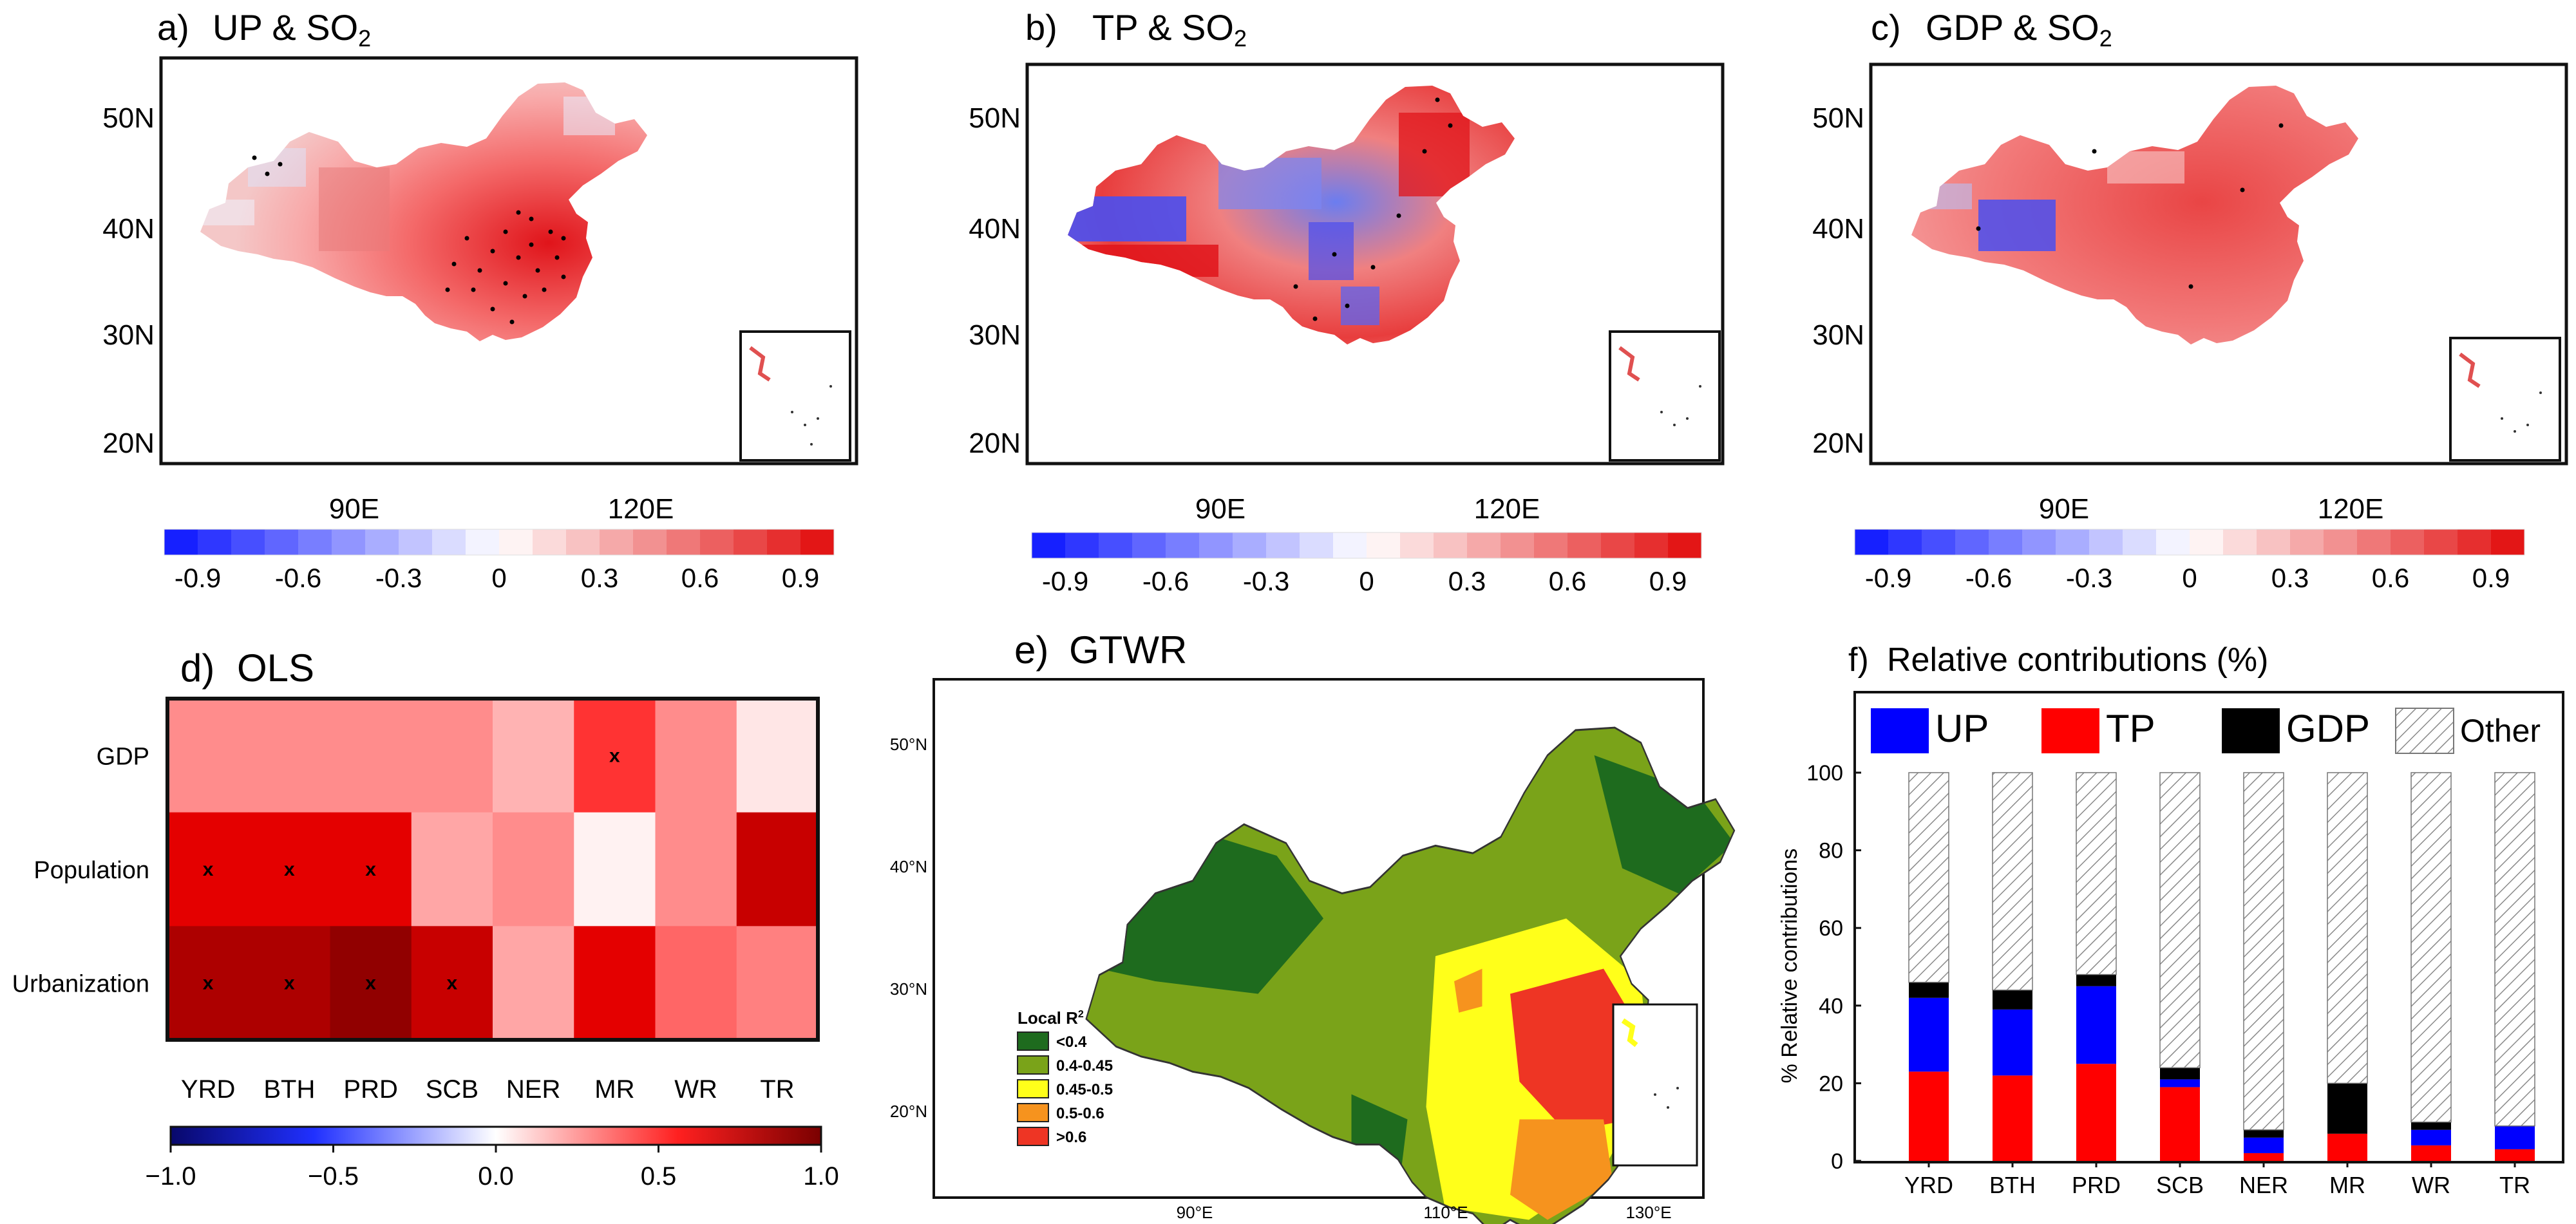 The height and width of the screenshot is (1224, 2576). Describe the element at coordinates (1837, 1161) in the screenshot. I see `panel-f-ytick-label: 0` at that location.